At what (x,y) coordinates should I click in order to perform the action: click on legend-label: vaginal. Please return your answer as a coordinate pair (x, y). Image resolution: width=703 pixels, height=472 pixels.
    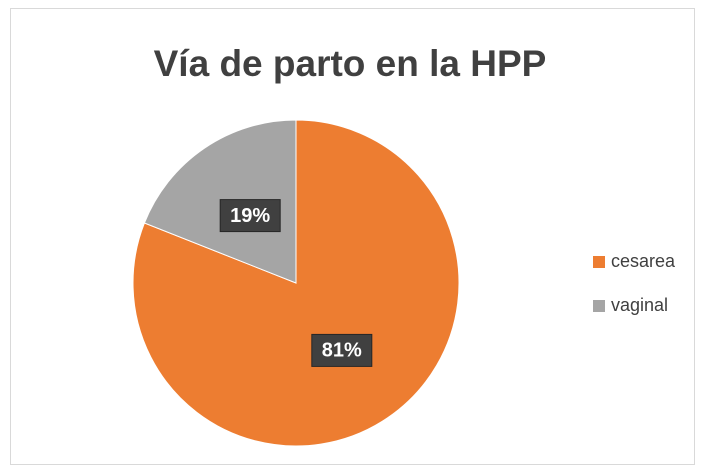
    Looking at the image, I should click on (639, 305).